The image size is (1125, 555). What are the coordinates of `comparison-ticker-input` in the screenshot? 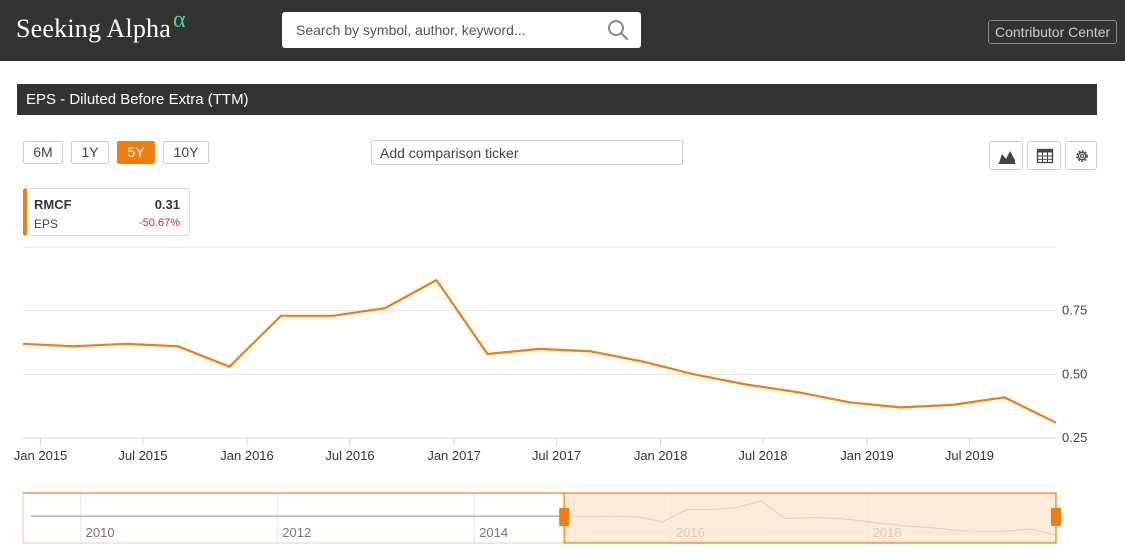 It's located at (527, 152).